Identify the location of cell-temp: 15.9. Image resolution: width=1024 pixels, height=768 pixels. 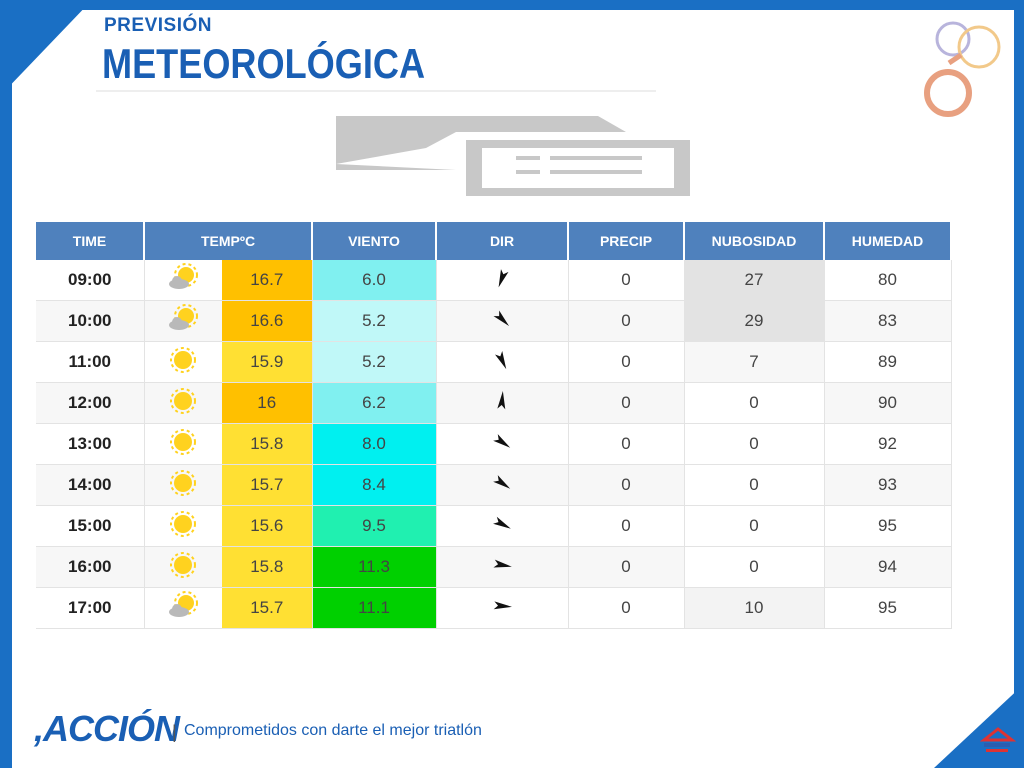
(267, 362).